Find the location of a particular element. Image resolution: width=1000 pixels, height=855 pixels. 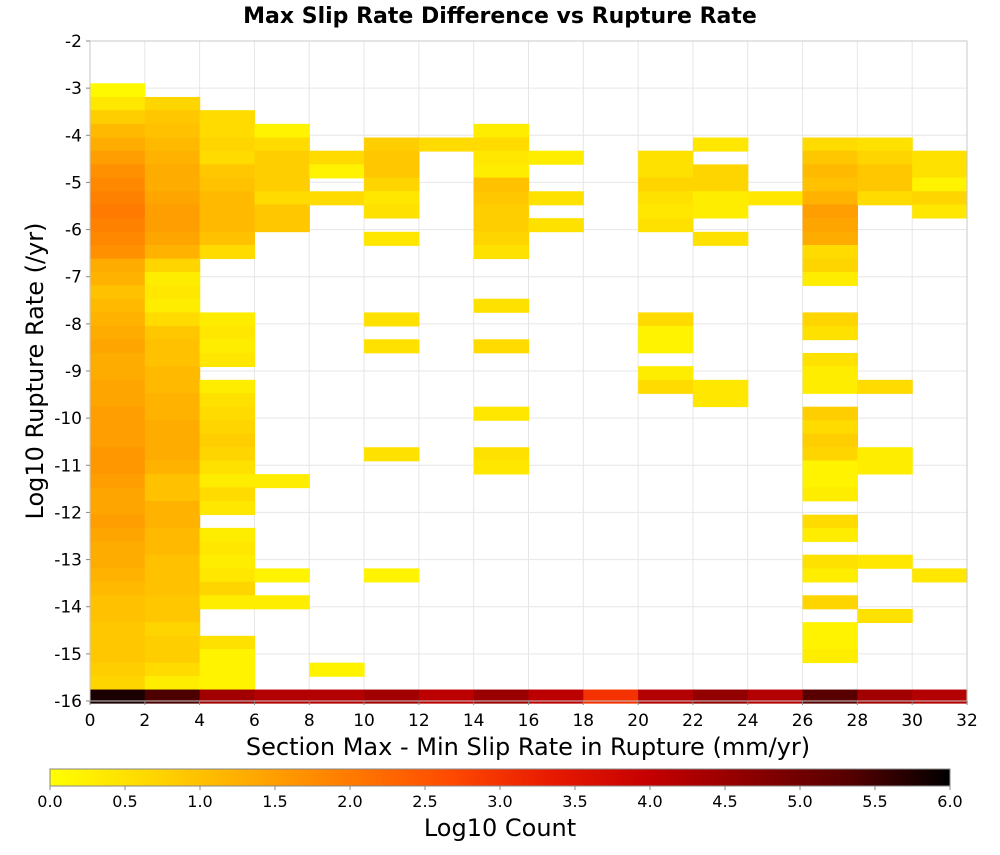

x-tick-label: 32 is located at coordinates (967, 721).